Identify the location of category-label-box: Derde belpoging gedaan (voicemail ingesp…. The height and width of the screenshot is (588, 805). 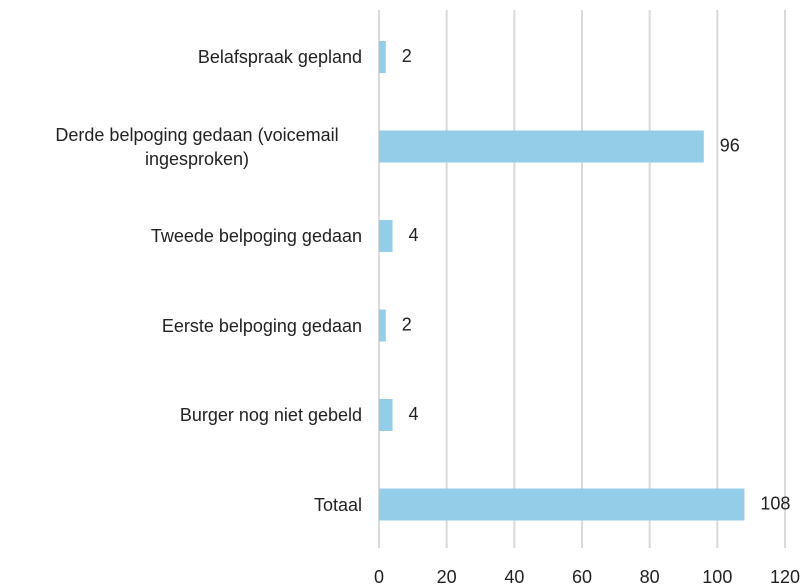
(181, 147).